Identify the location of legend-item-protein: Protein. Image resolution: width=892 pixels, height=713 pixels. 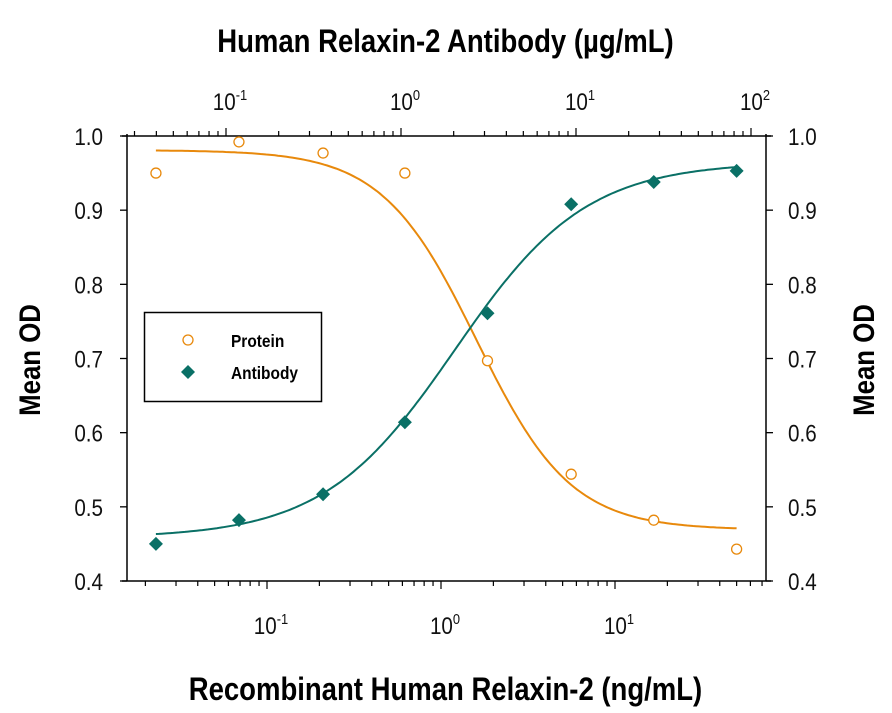
(233, 341).